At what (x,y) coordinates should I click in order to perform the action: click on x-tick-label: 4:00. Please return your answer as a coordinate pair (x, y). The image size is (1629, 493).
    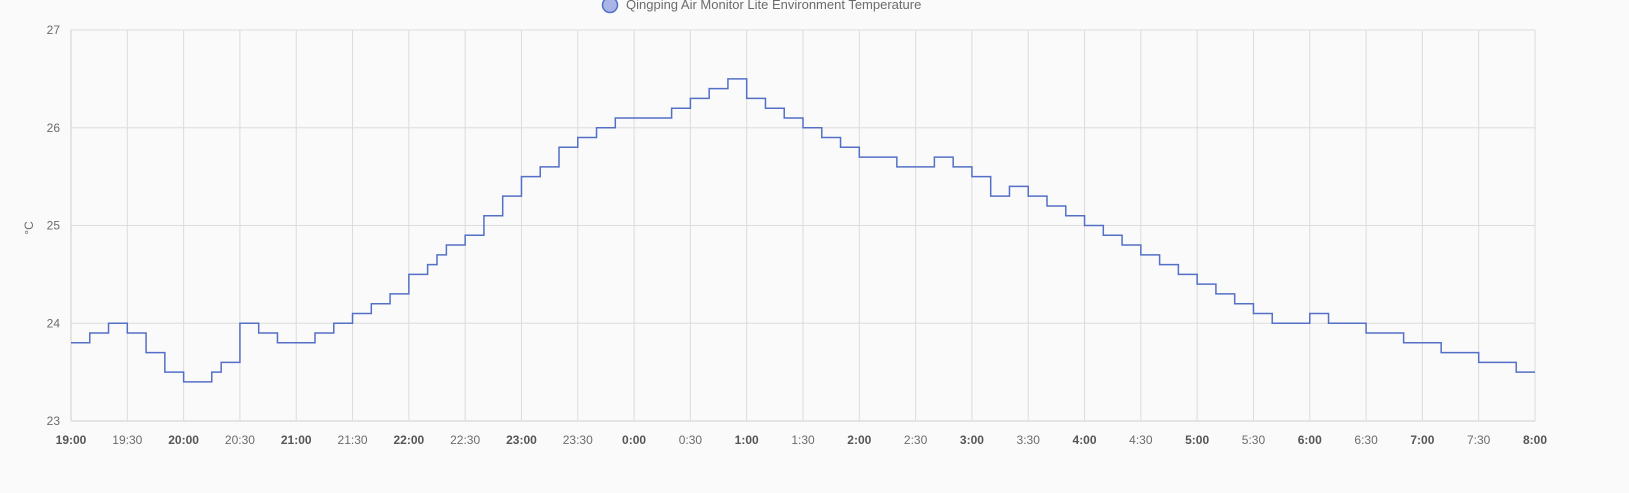
    Looking at the image, I should click on (1085, 440).